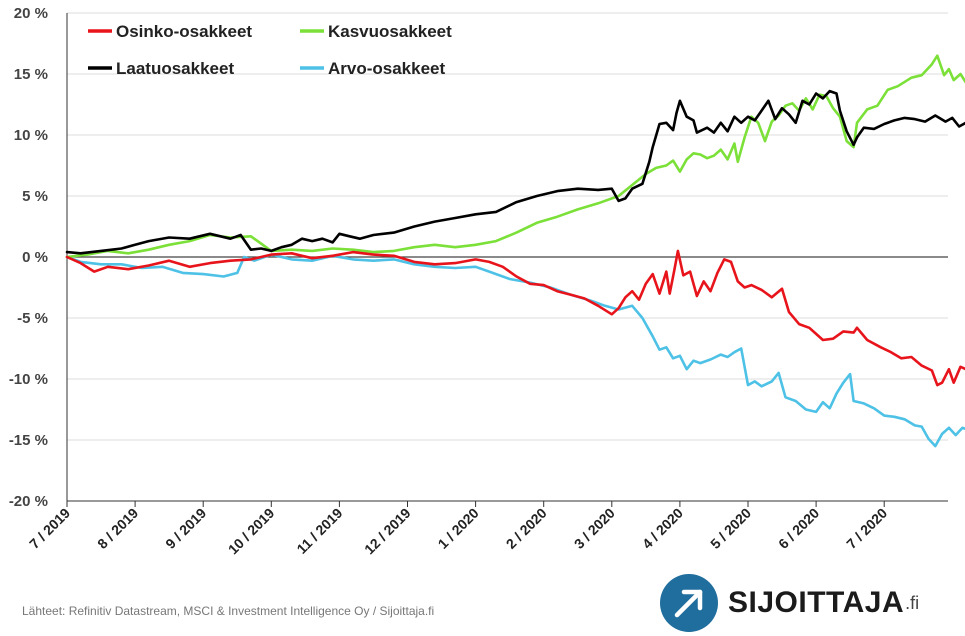  Describe the element at coordinates (31, 13) in the screenshot. I see `y-tick-label: 20 %` at that location.